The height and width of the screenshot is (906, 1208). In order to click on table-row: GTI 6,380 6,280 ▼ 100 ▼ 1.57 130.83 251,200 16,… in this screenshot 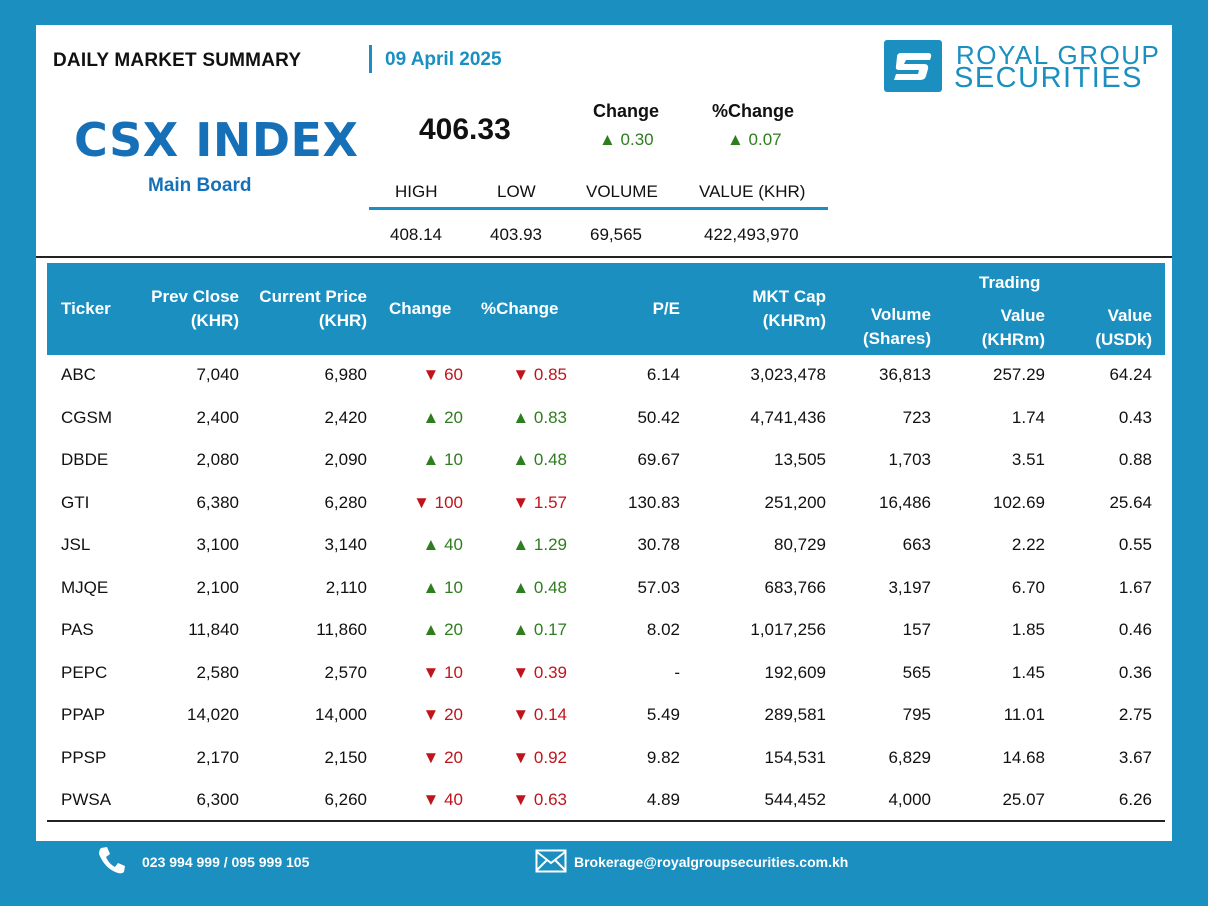, I will do `click(606, 504)`.